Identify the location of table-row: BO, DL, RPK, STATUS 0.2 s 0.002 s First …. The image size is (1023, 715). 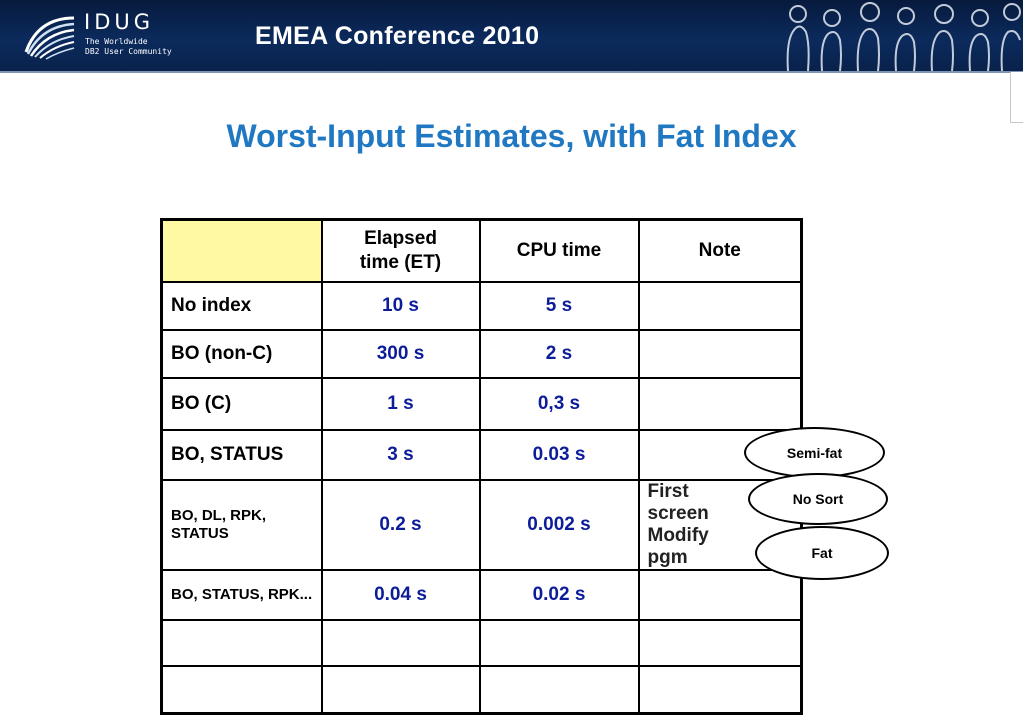
(481, 524).